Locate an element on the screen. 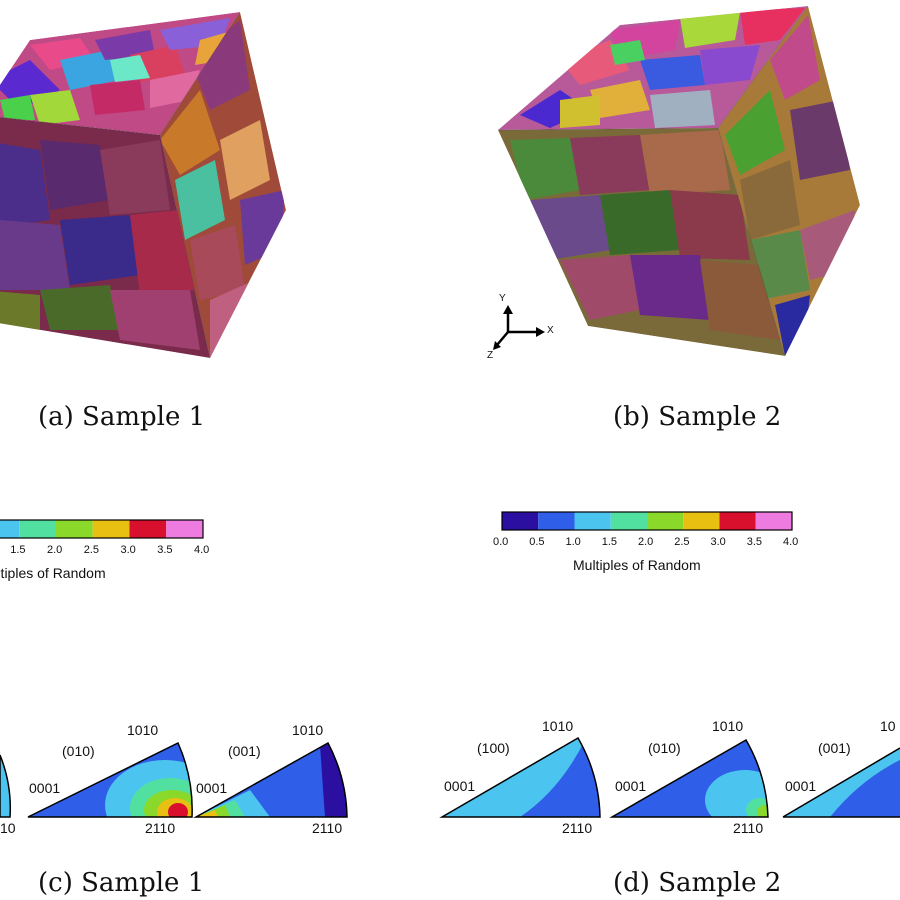 This screenshot has width=900, height=900. colorbar-right-frame is located at coordinates (647, 521).